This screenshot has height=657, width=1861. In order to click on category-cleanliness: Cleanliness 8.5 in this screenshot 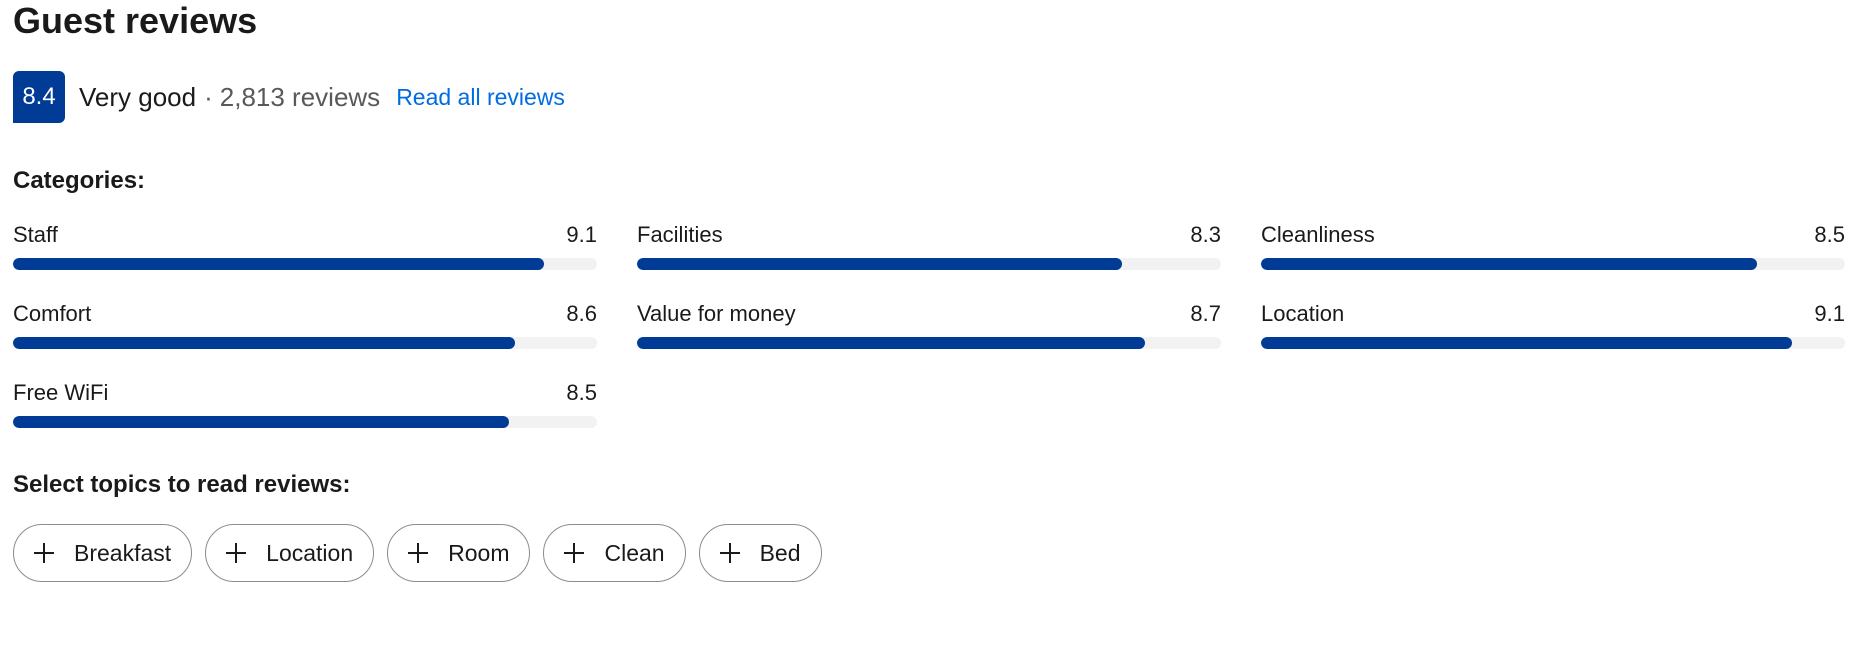, I will do `click(1553, 246)`.